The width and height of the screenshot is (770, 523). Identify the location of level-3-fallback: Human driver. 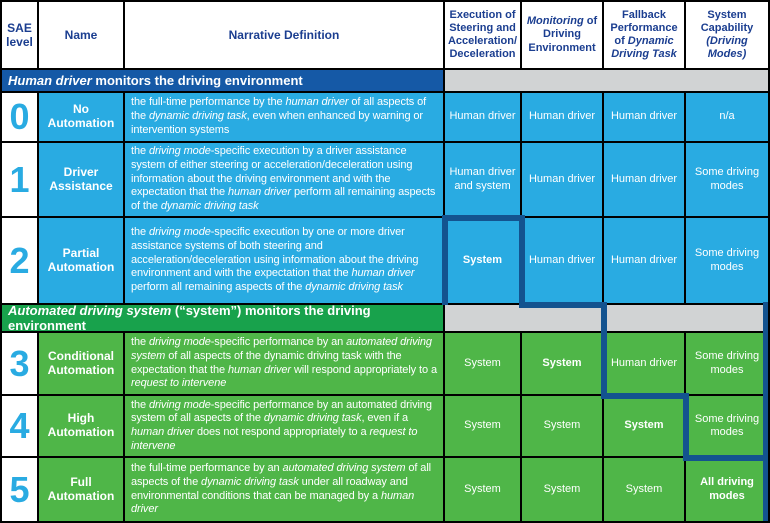
(644, 363).